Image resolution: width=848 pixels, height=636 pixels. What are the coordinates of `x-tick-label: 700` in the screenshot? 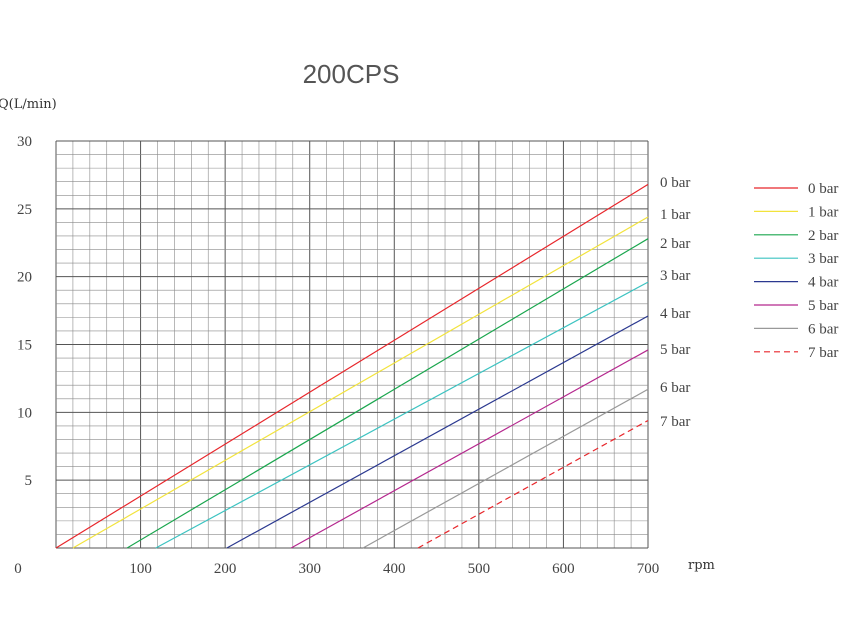 It's located at (648, 569).